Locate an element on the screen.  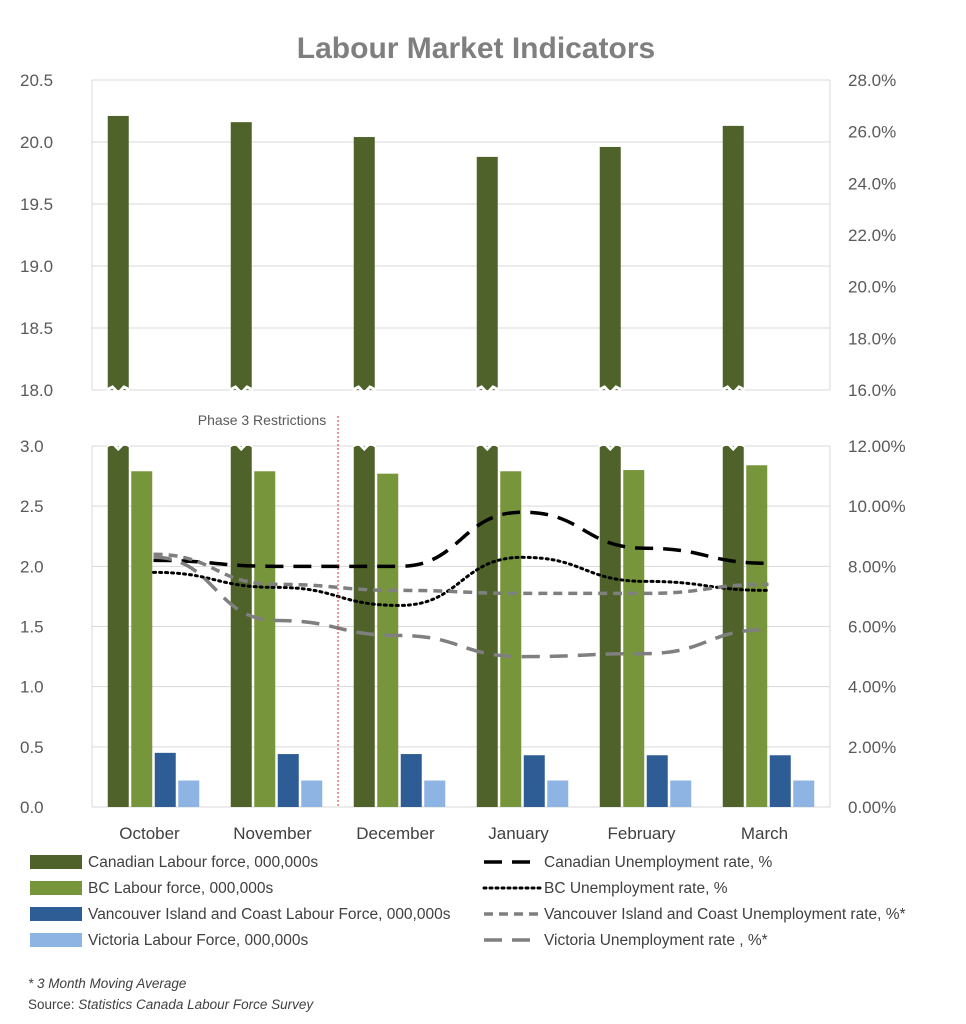
y-tick-label: 2.0 is located at coordinates (32, 566).